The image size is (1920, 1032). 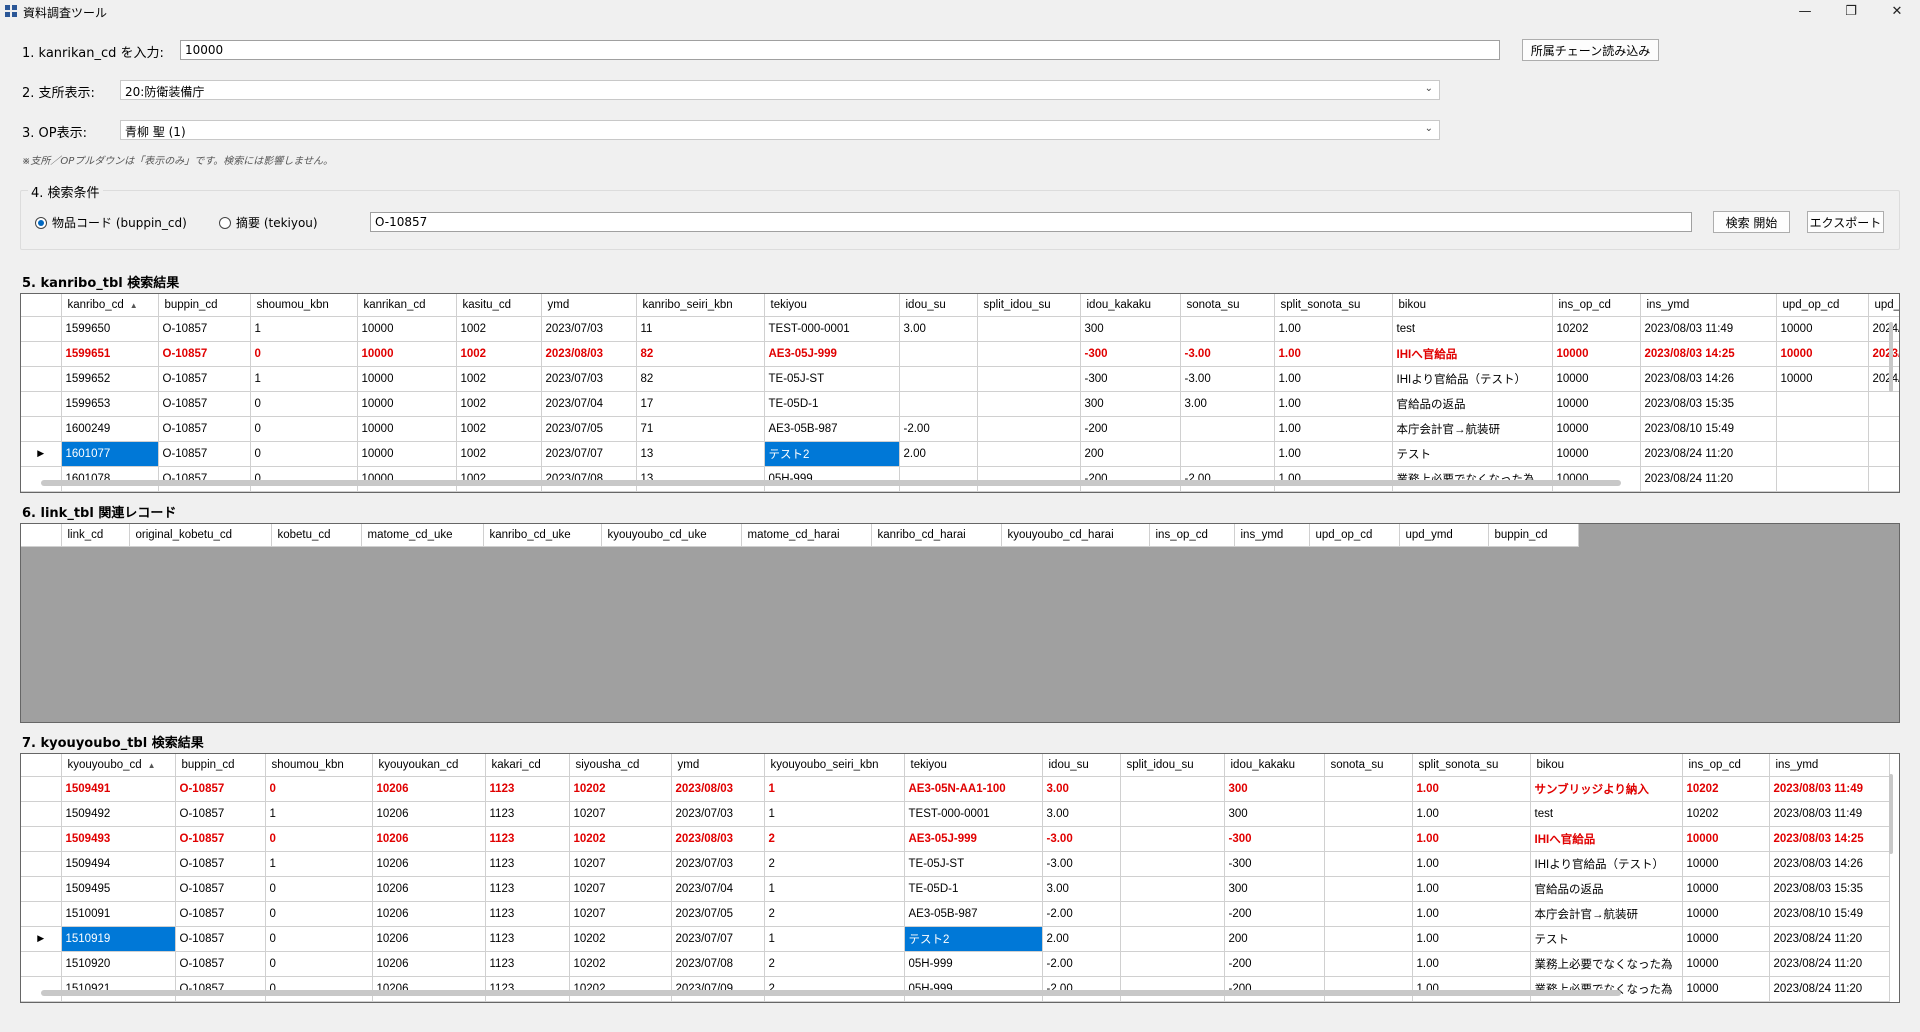 What do you see at coordinates (268, 222) in the screenshot?
I see `radio-tekiyou: 摘要 (tekiyou)` at bounding box center [268, 222].